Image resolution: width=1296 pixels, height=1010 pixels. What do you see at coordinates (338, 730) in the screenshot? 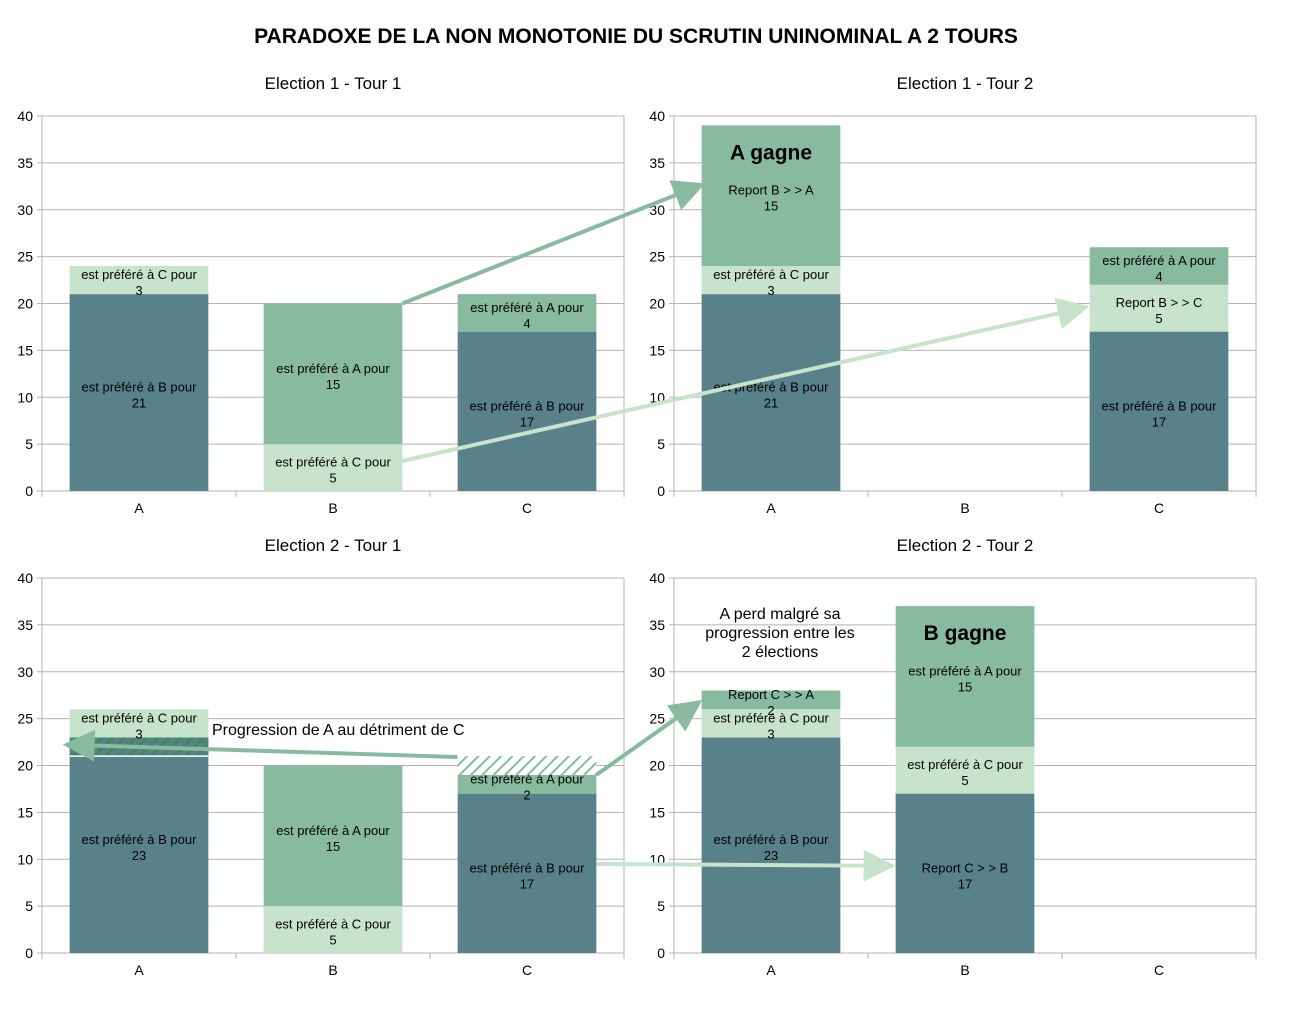
I see `annotation-text: Progression de A au détriment de C` at bounding box center [338, 730].